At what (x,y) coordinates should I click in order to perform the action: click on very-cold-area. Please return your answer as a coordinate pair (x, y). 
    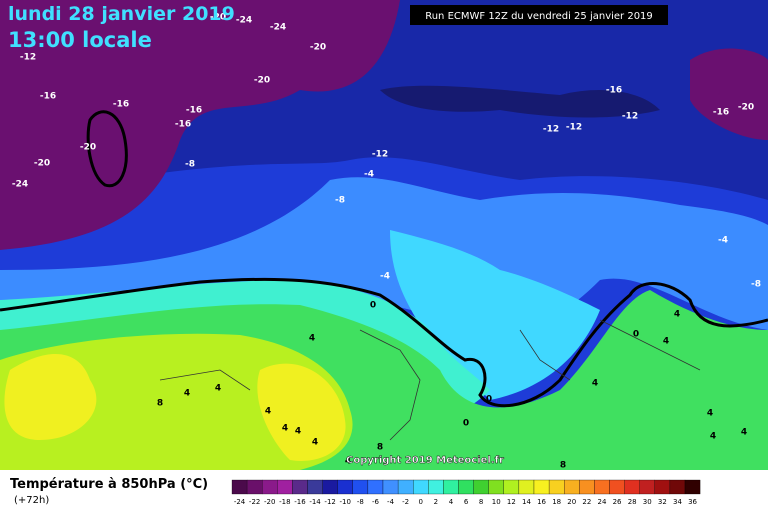
    Looking at the image, I should click on (729, 94).